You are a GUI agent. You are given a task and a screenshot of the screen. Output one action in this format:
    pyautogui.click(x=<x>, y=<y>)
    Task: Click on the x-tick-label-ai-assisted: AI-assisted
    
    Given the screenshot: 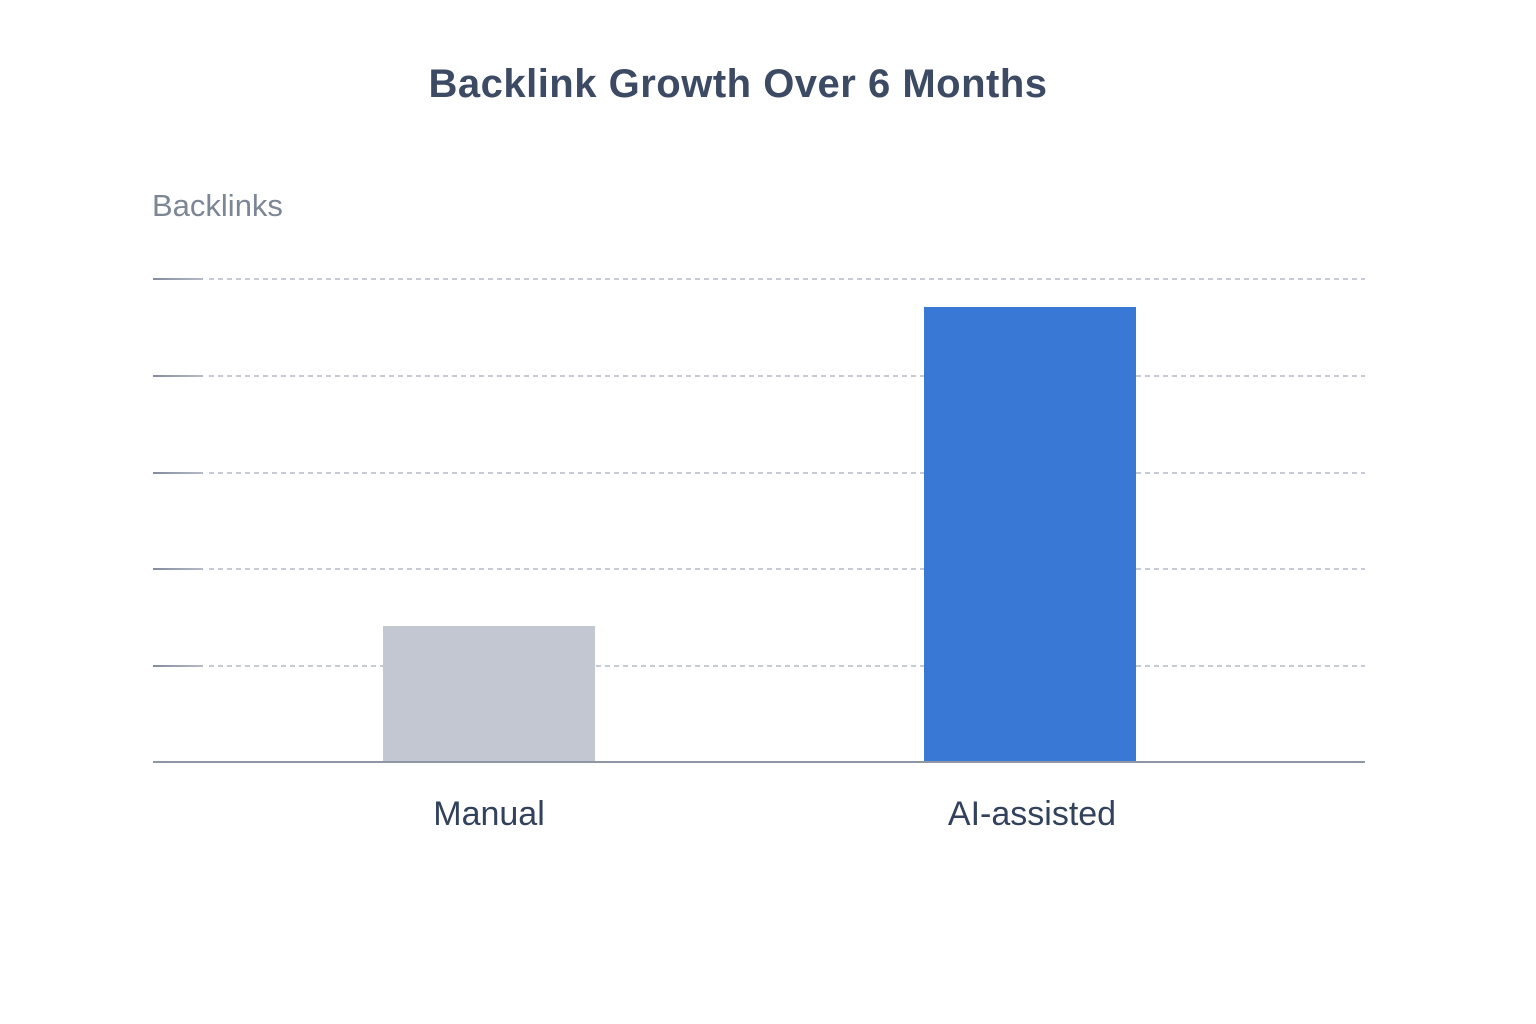 What is the action you would take?
    pyautogui.click(x=1032, y=814)
    